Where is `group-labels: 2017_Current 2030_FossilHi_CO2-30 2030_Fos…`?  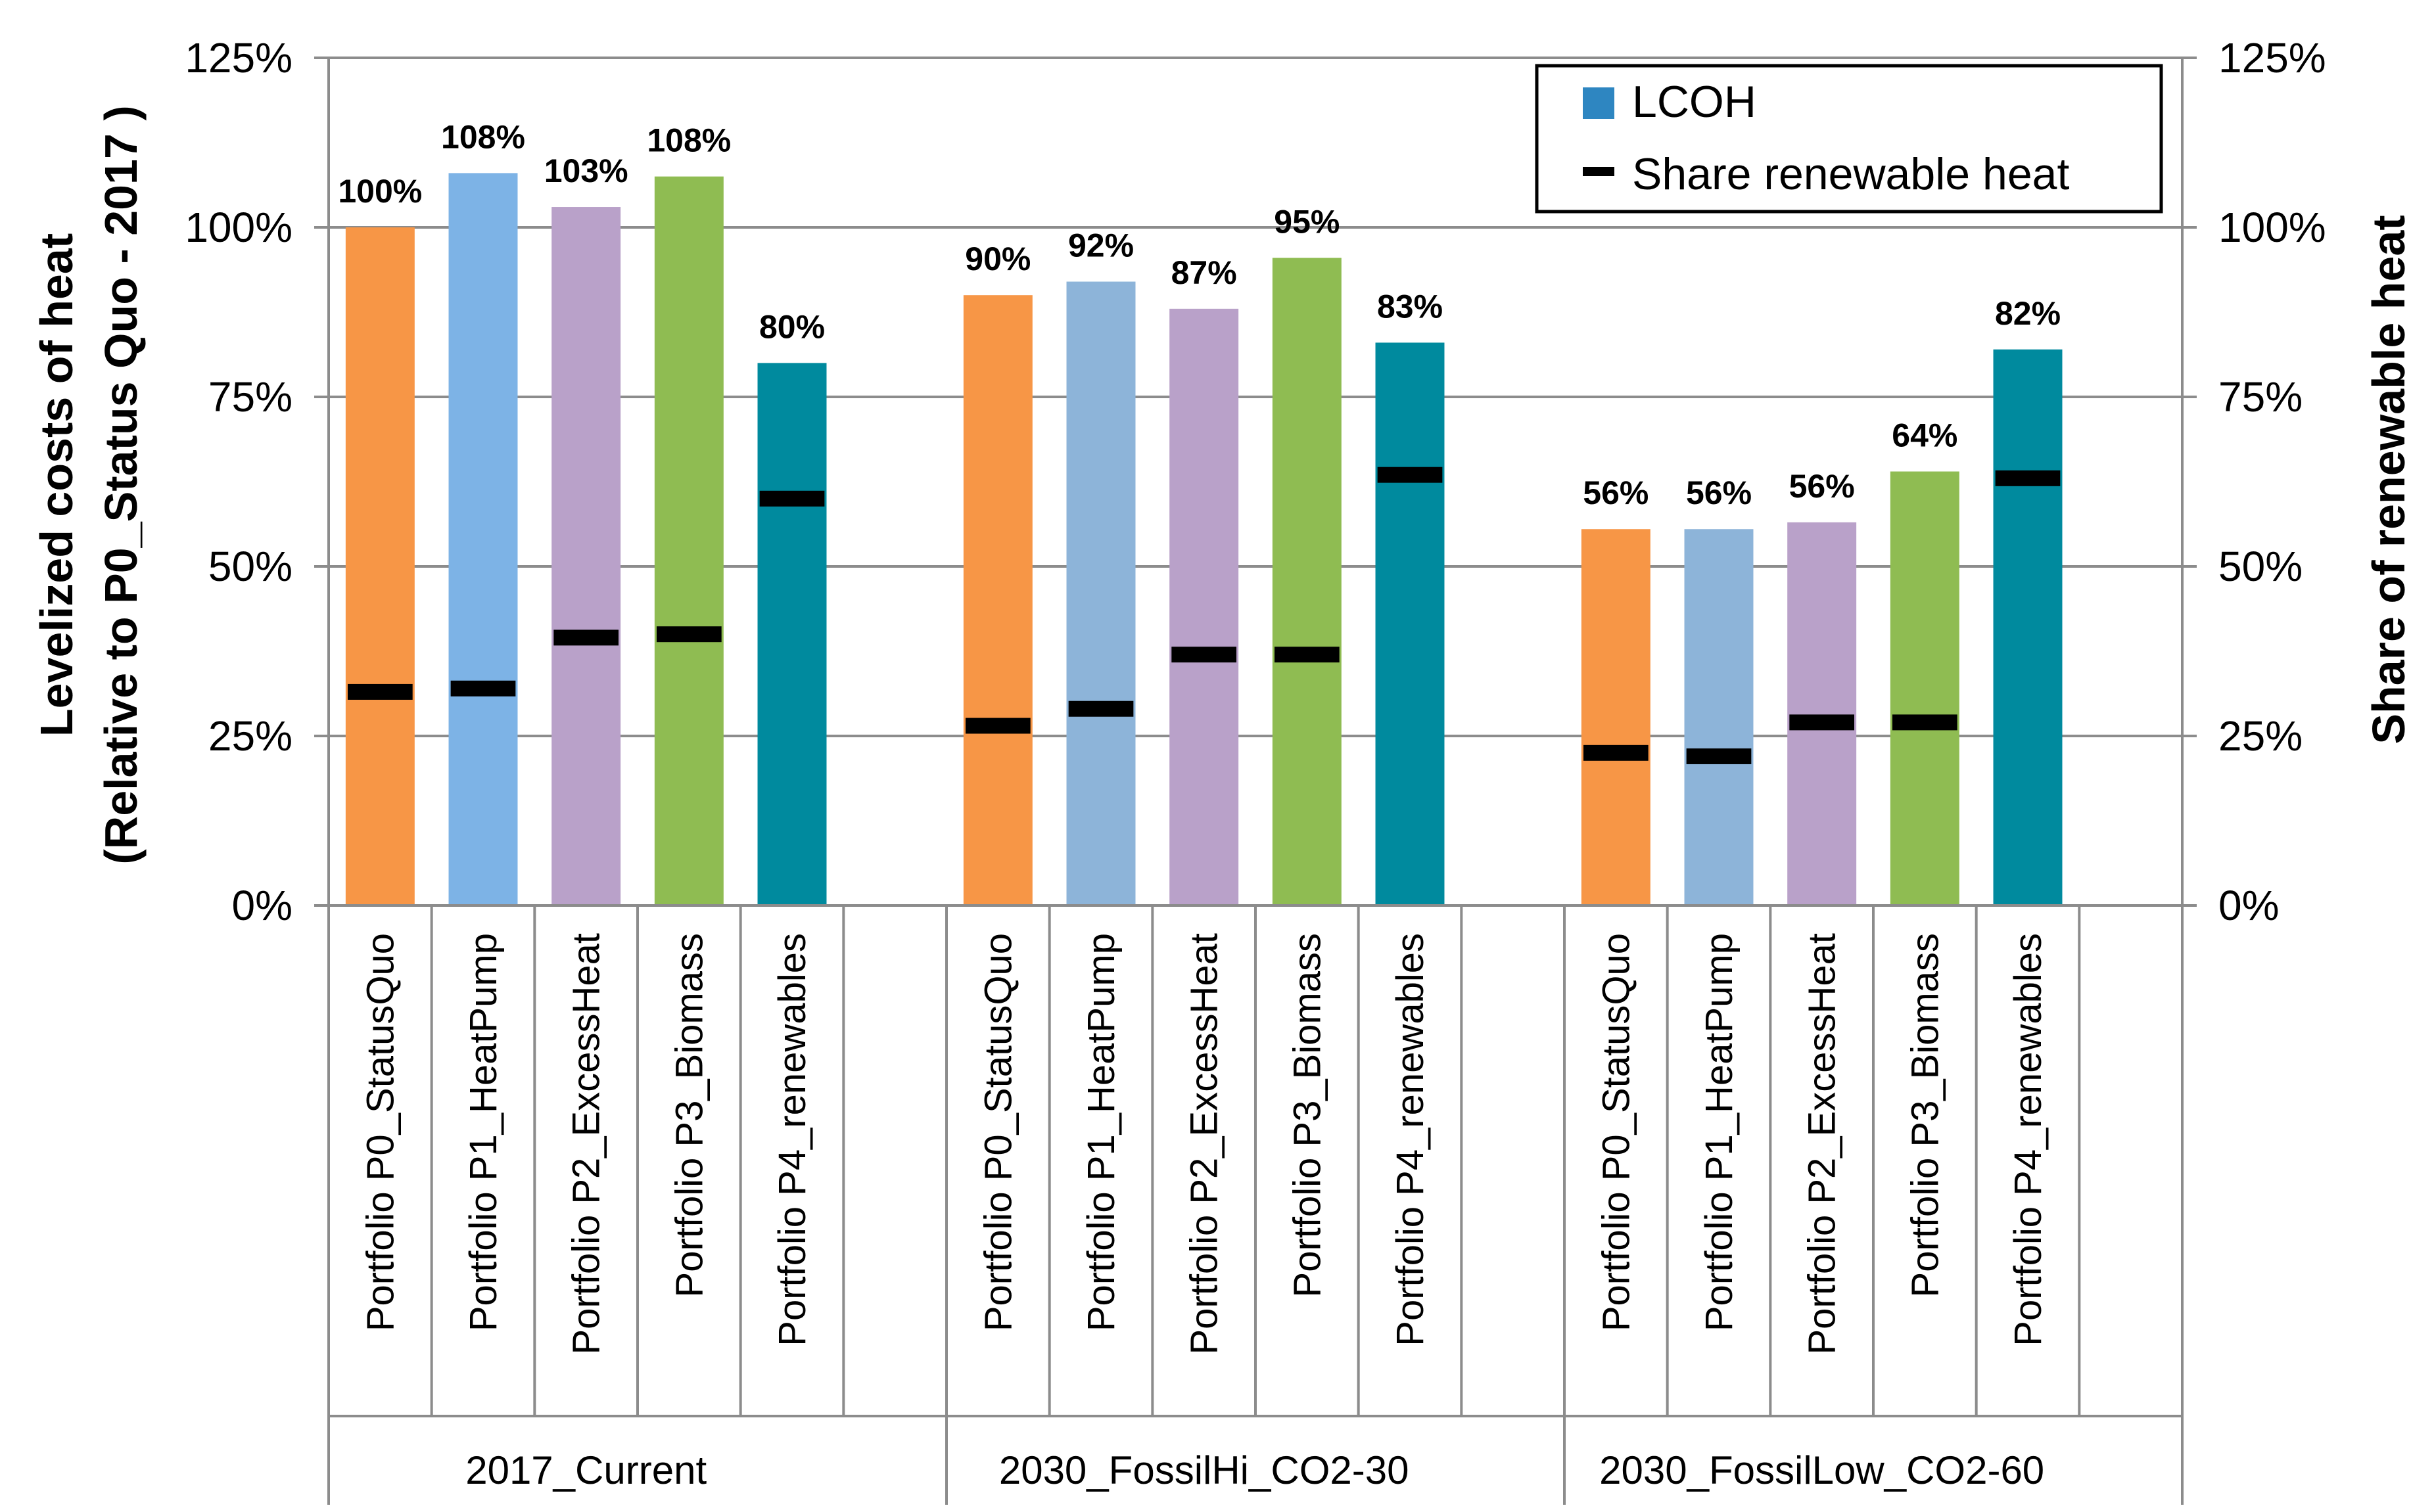 group-labels: 2017_Current 2030_FossilHi_CO2-30 2030_Fos… is located at coordinates (1254, 1470).